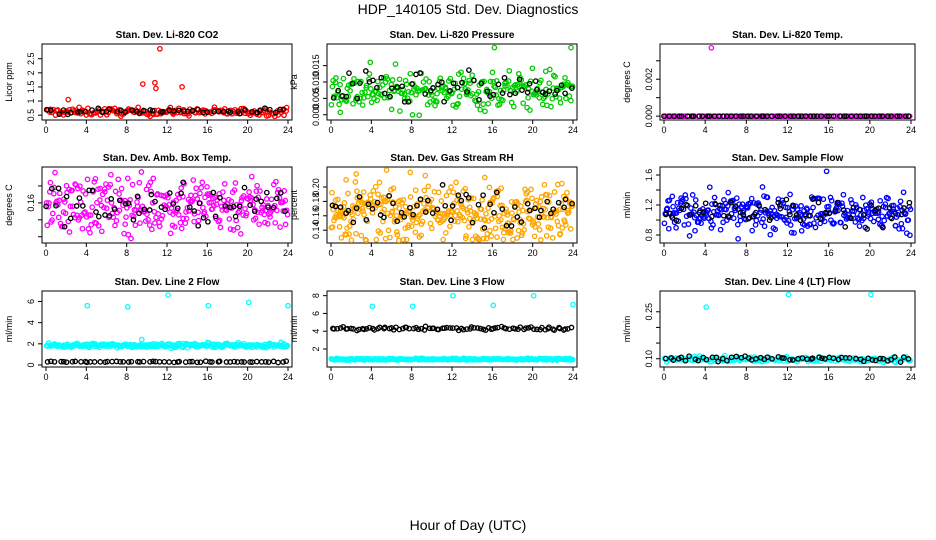 The height and width of the screenshot is (540, 936). What do you see at coordinates (411, 253) in the screenshot?
I see `x-tick-label: 8` at bounding box center [411, 253].